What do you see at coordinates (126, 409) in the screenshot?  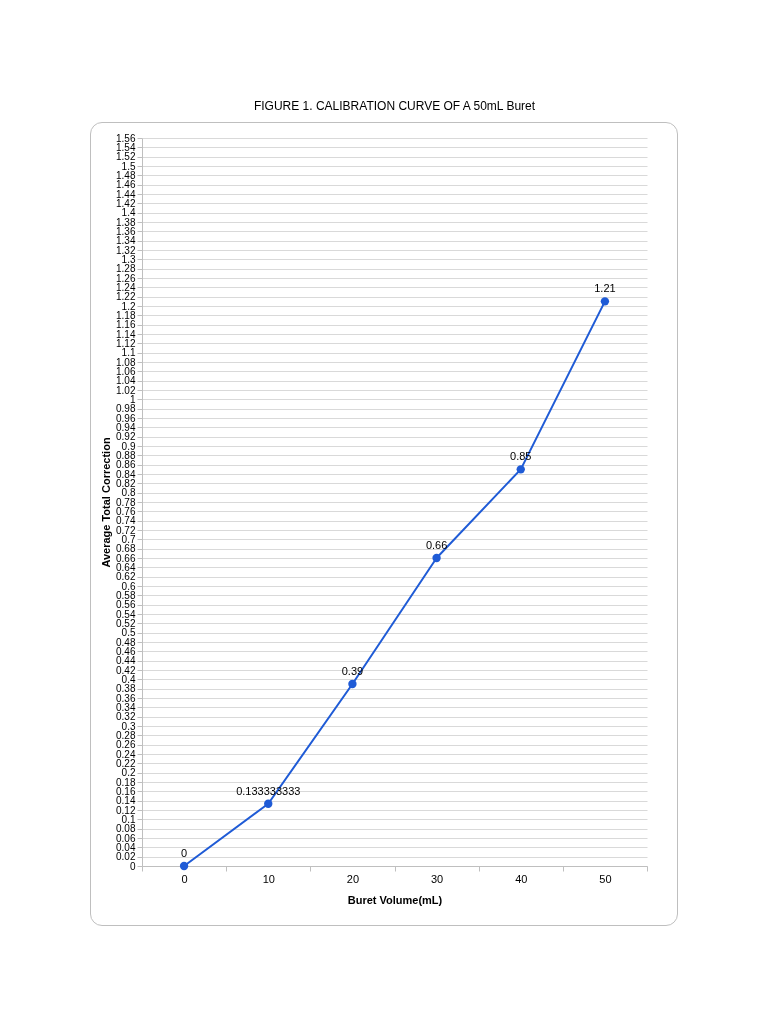 I see `y-tick-label: 0.98` at bounding box center [126, 409].